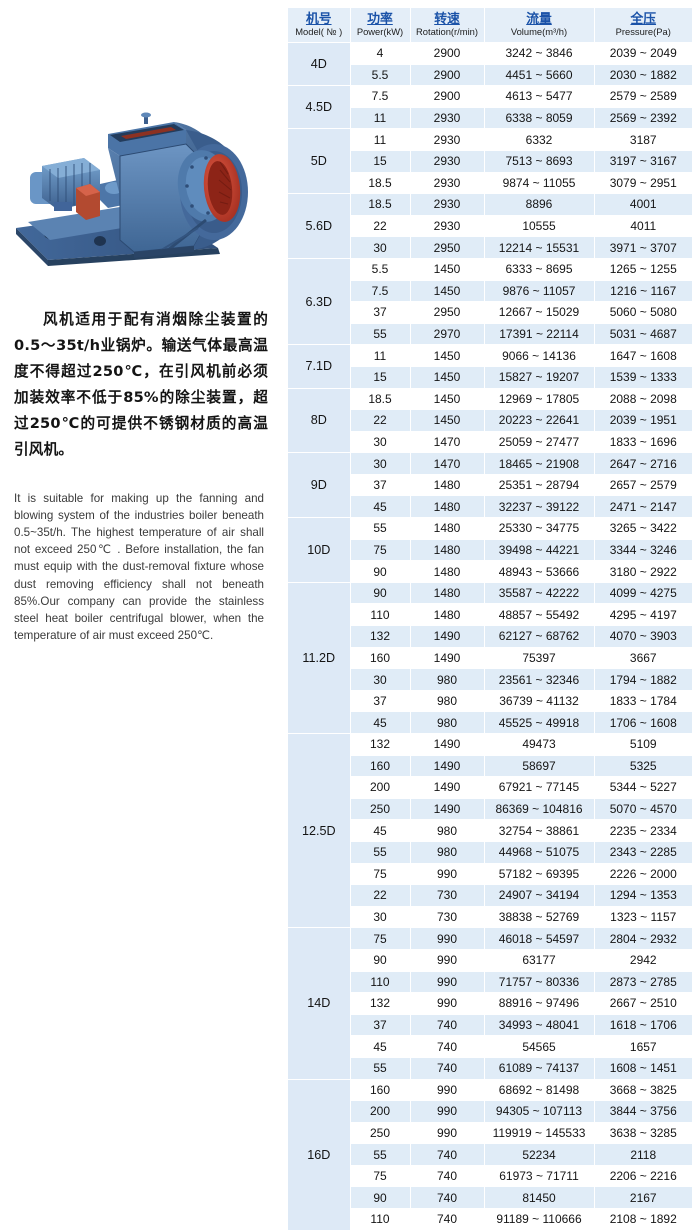  Describe the element at coordinates (490, 247) in the screenshot. I see `table-row: 30 2950 12214 ~ 15531 3971 ~ 3707` at that location.